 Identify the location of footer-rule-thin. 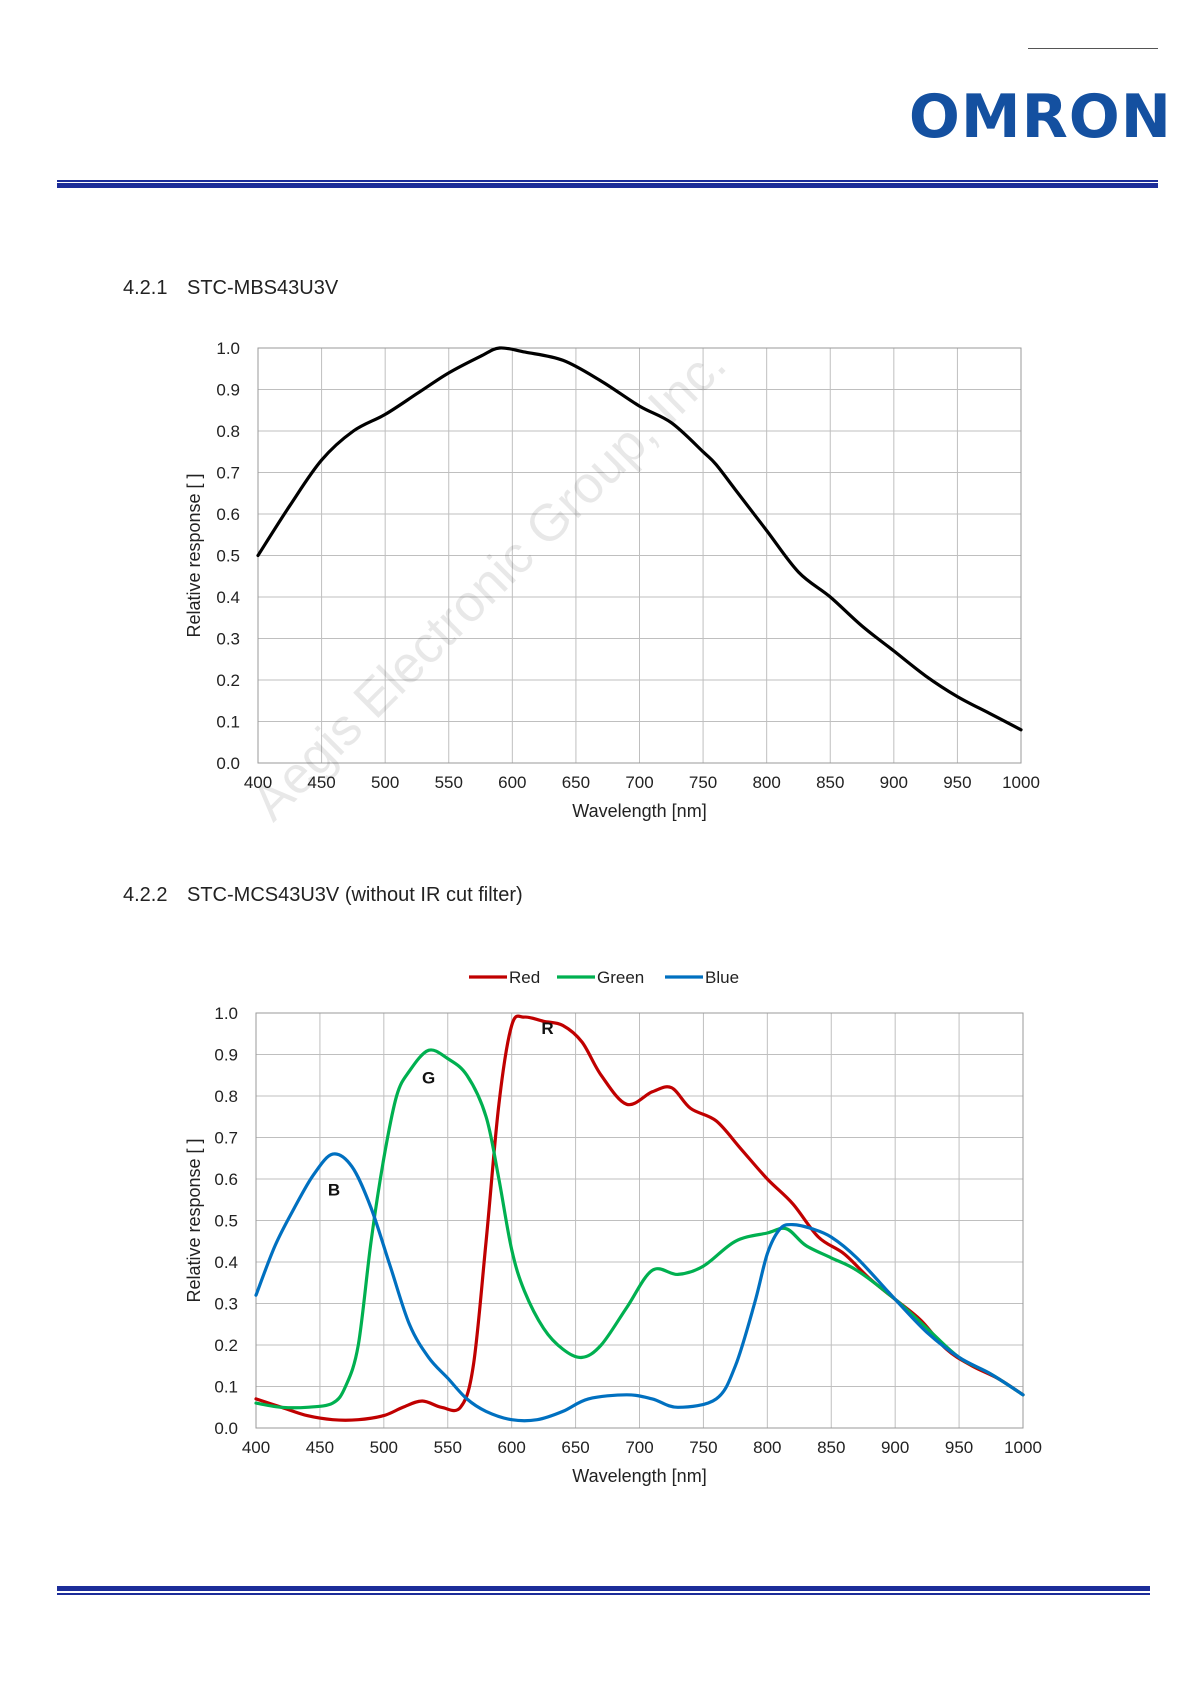
(603, 1594).